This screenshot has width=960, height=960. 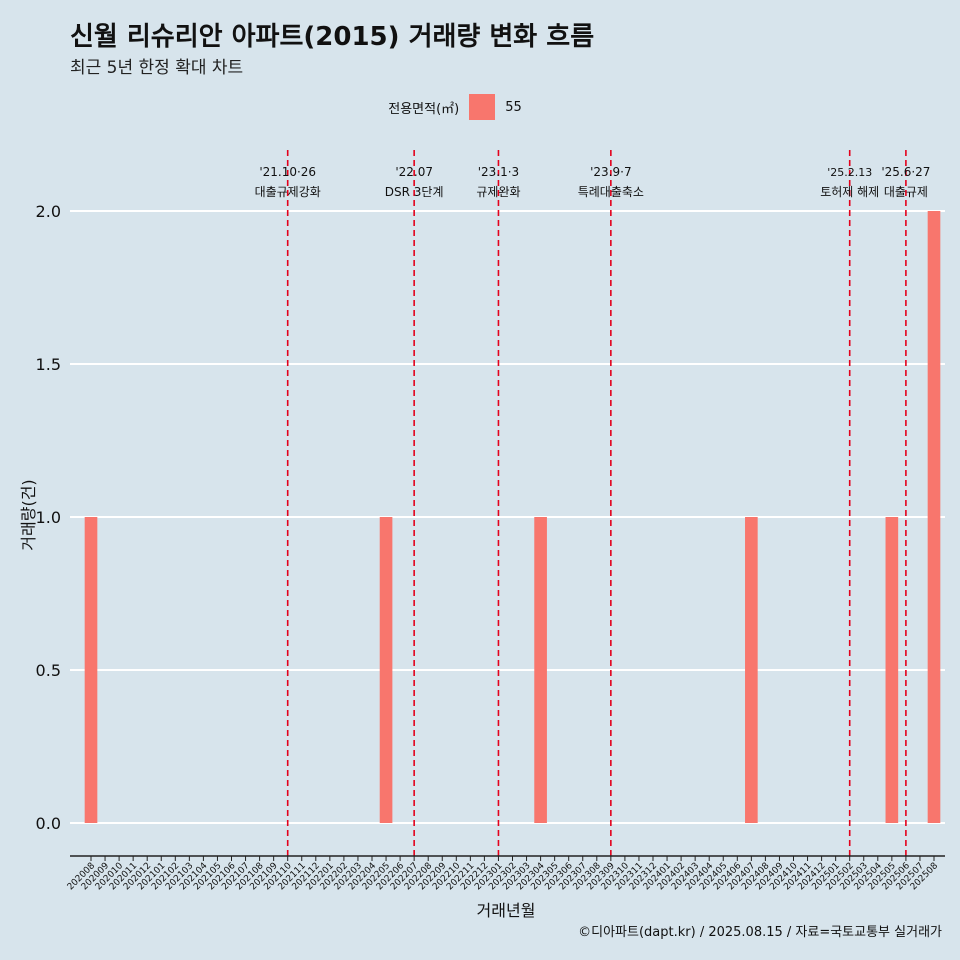 I want to click on event-date-label: '23.9·7, so click(x=610, y=172).